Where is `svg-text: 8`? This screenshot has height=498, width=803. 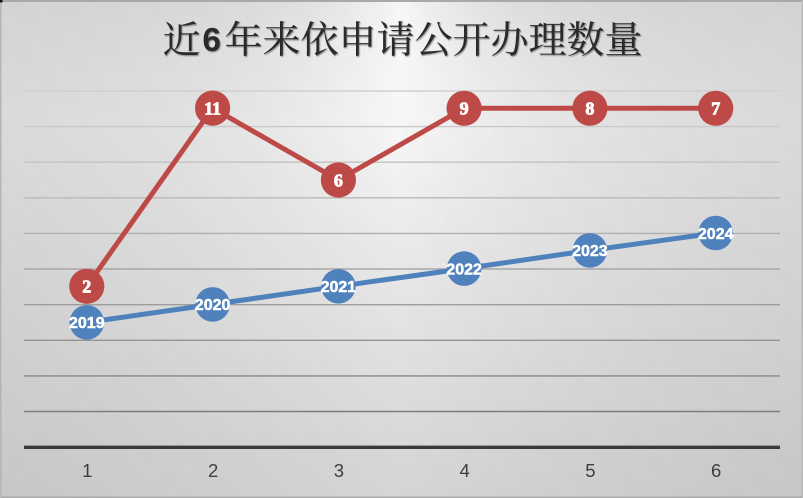 svg-text: 8 is located at coordinates (589, 109).